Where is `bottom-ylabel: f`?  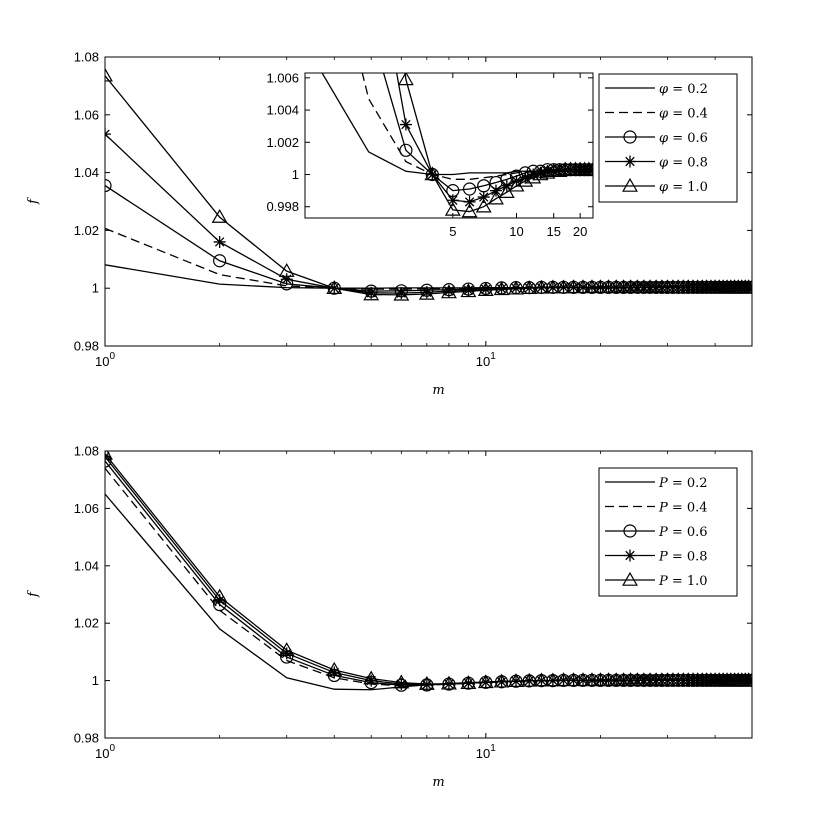
bottom-ylabel: f is located at coordinates (33, 594).